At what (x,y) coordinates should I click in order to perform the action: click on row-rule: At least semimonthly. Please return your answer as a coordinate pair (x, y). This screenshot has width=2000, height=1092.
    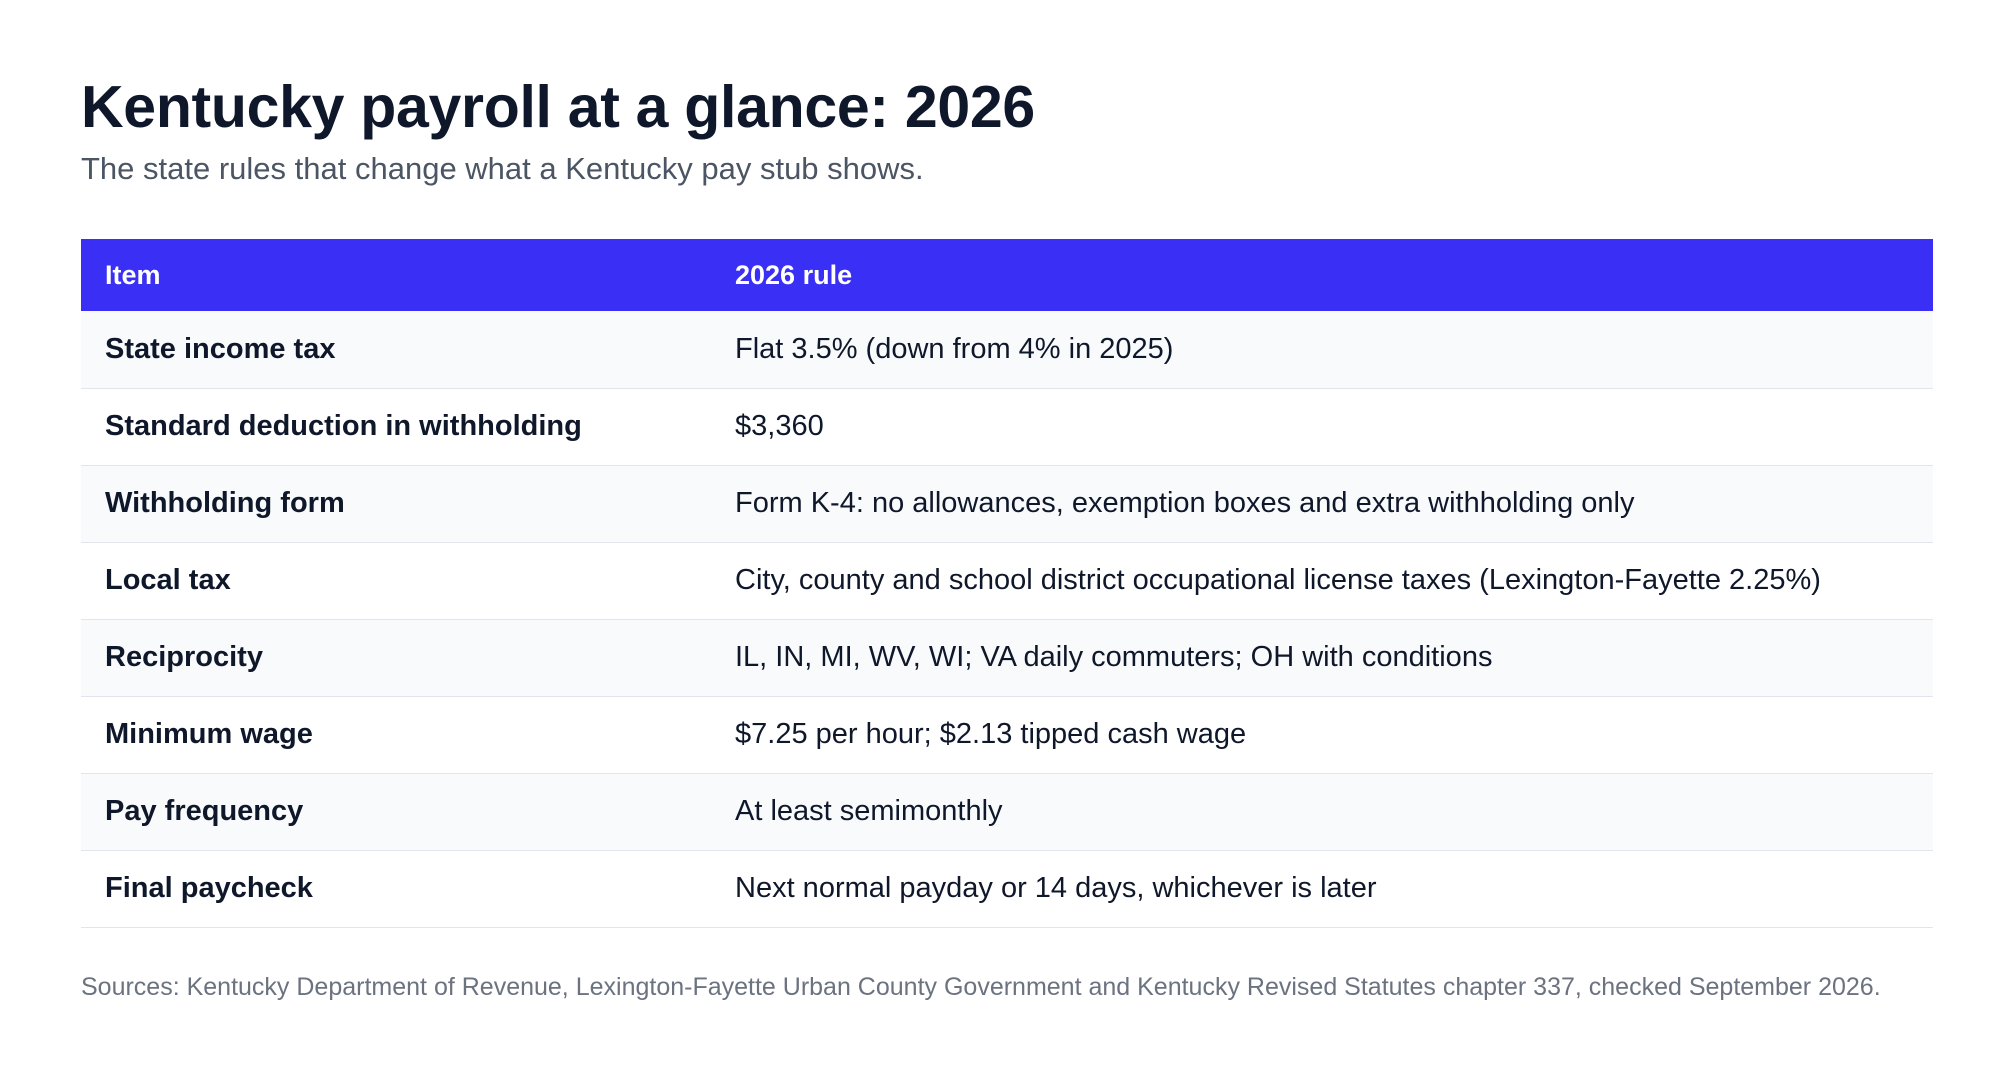
    Looking at the image, I should click on (1322, 812).